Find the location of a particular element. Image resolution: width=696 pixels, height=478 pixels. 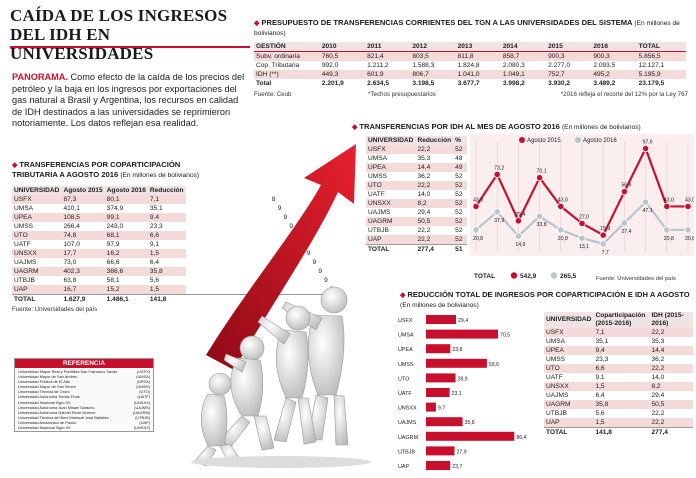

table-cell: 108,5 is located at coordinates (83, 217).